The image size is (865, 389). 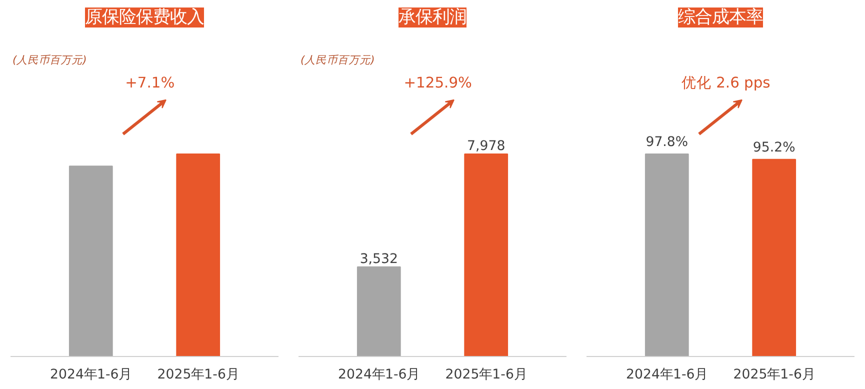 What do you see at coordinates (725, 83) in the screenshot?
I see `text: 优化 2.6 pps` at bounding box center [725, 83].